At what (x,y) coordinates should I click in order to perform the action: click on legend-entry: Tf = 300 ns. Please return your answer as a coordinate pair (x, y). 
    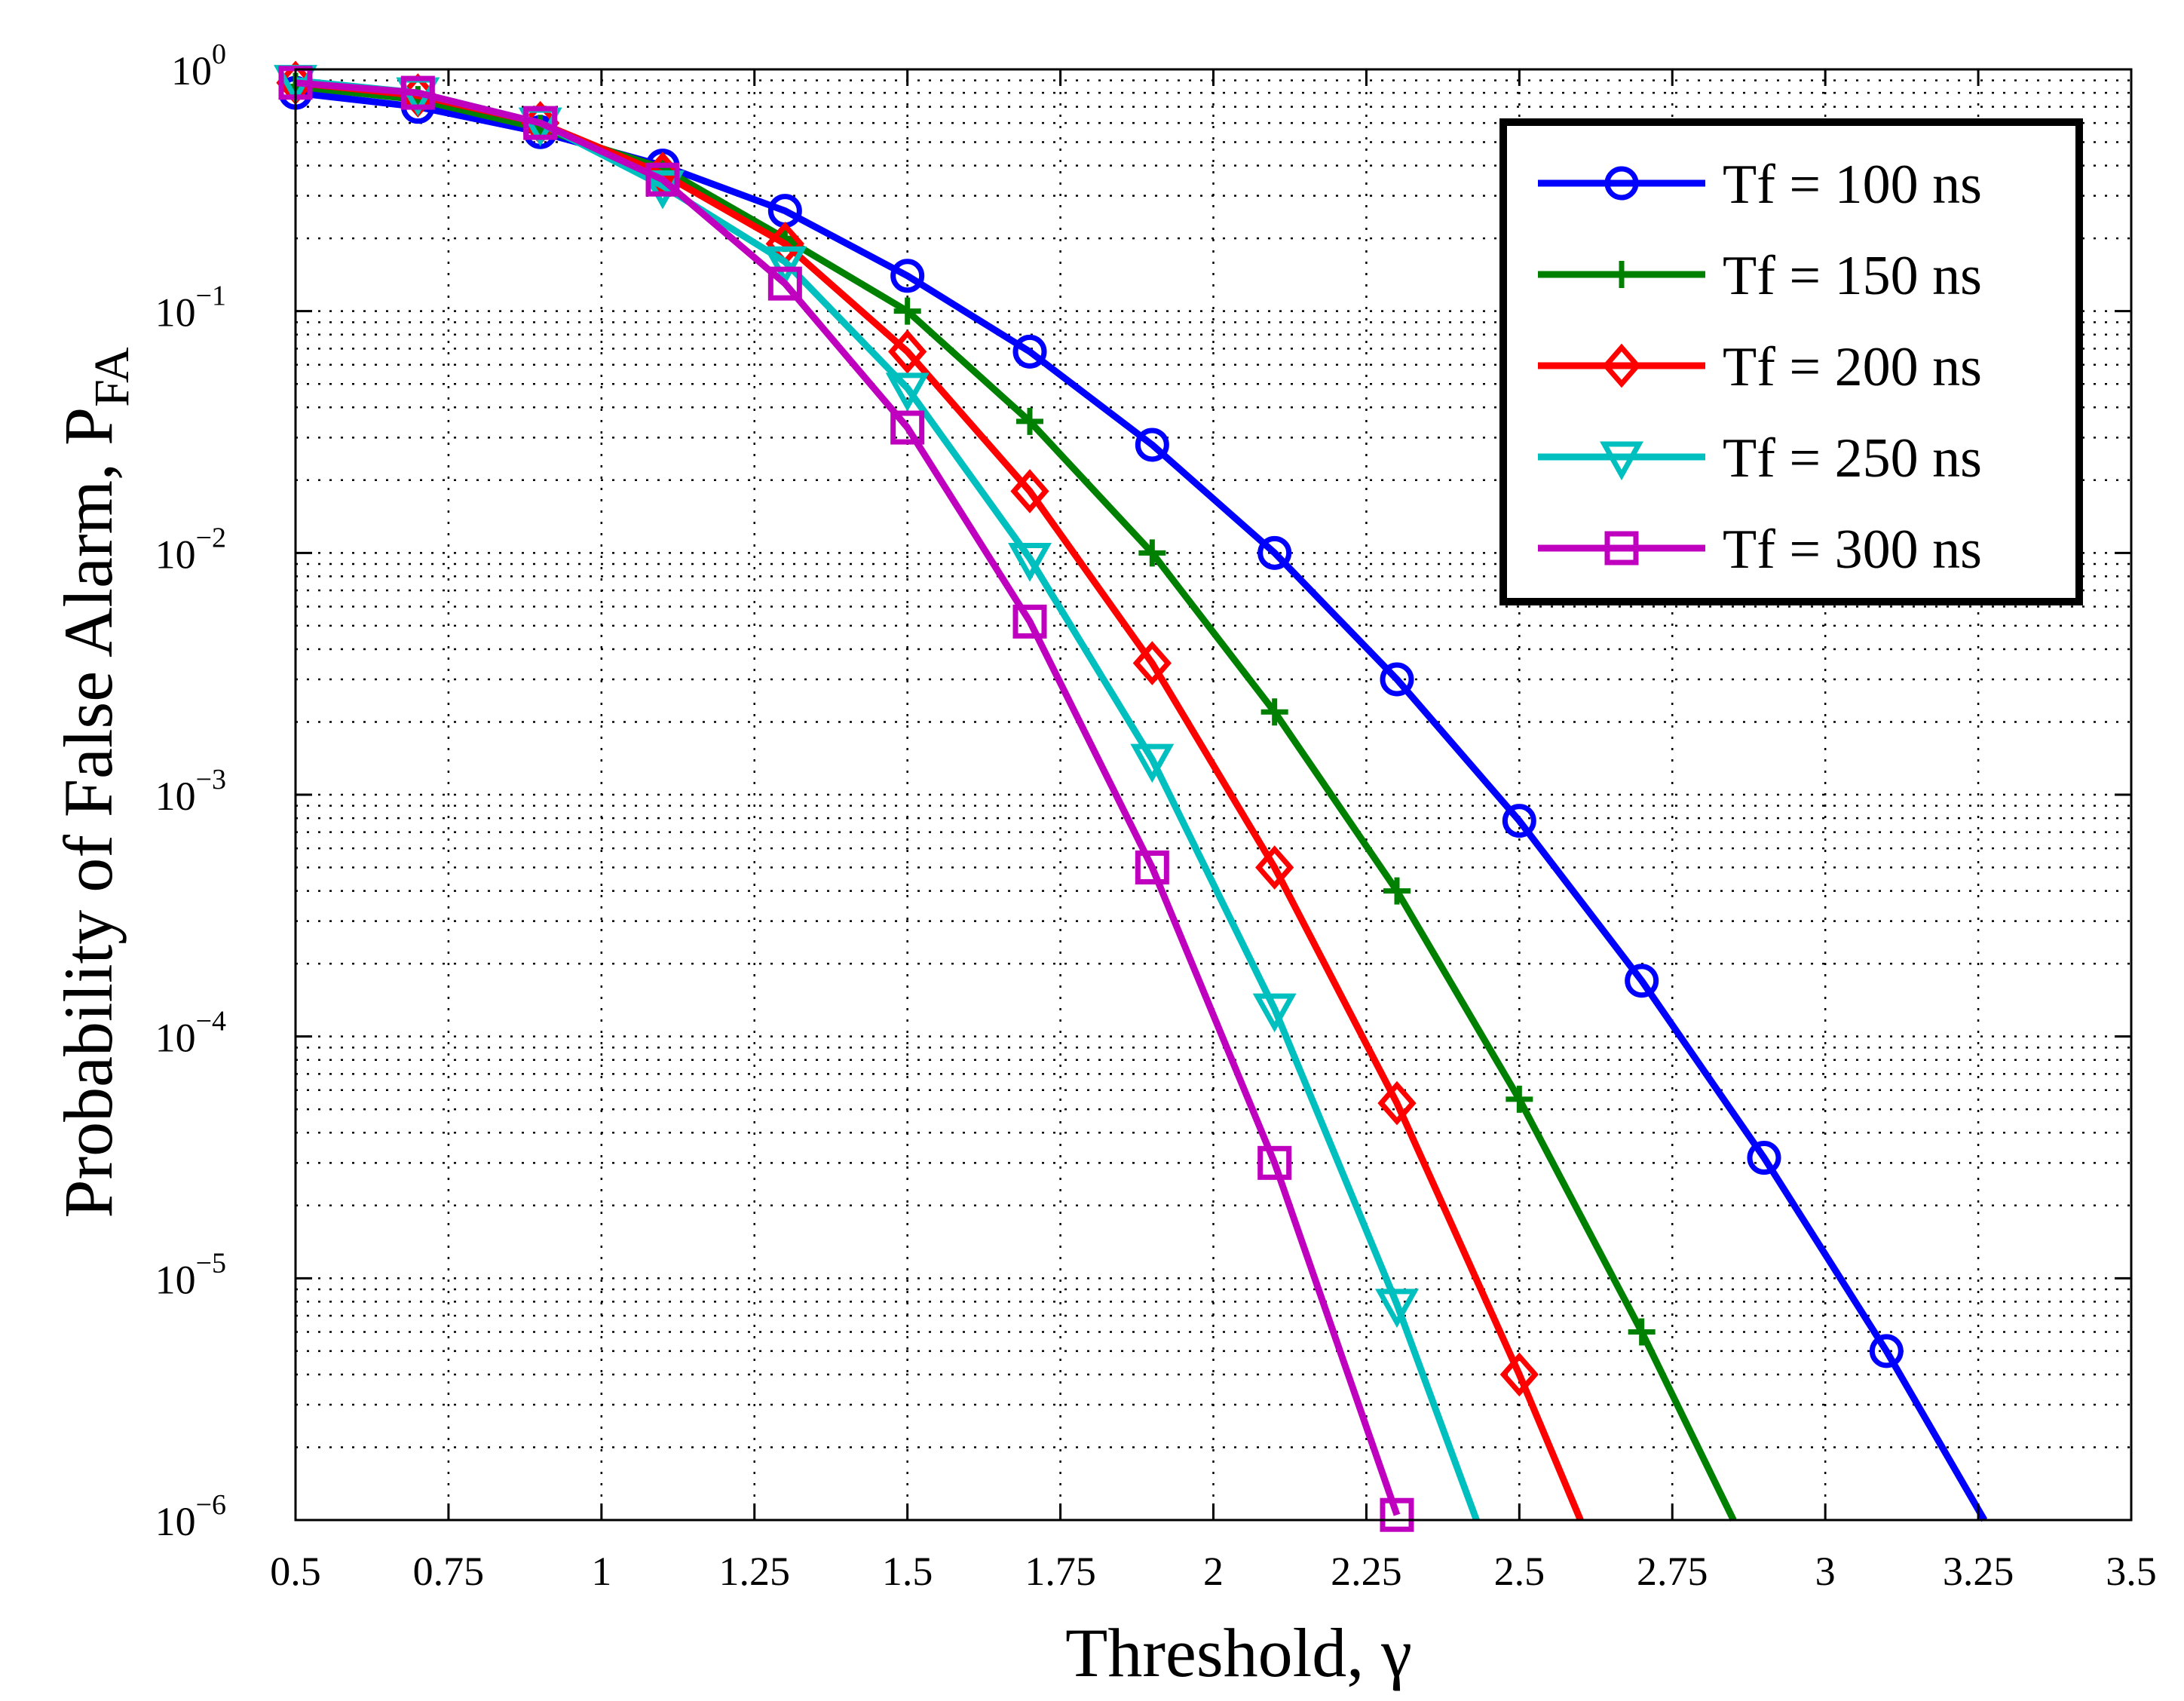
    Looking at the image, I should click on (1760, 550).